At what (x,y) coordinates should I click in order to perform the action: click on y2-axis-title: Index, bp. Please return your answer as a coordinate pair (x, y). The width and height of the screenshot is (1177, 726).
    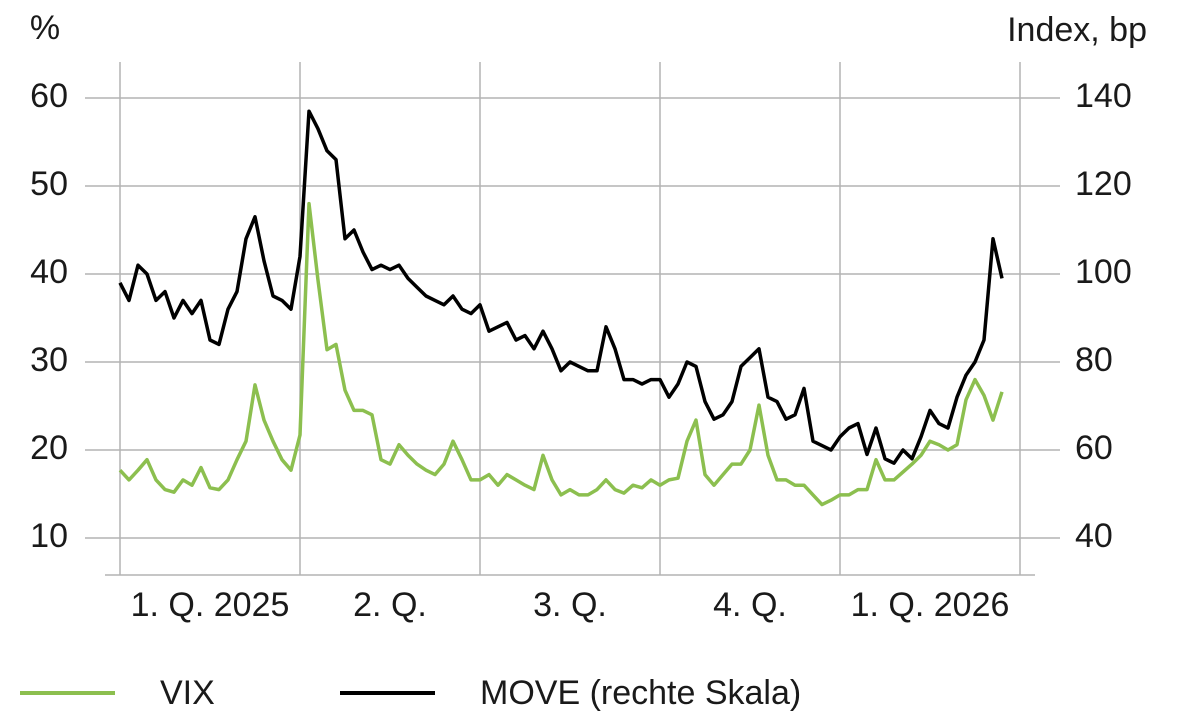
    Looking at the image, I should click on (1077, 30).